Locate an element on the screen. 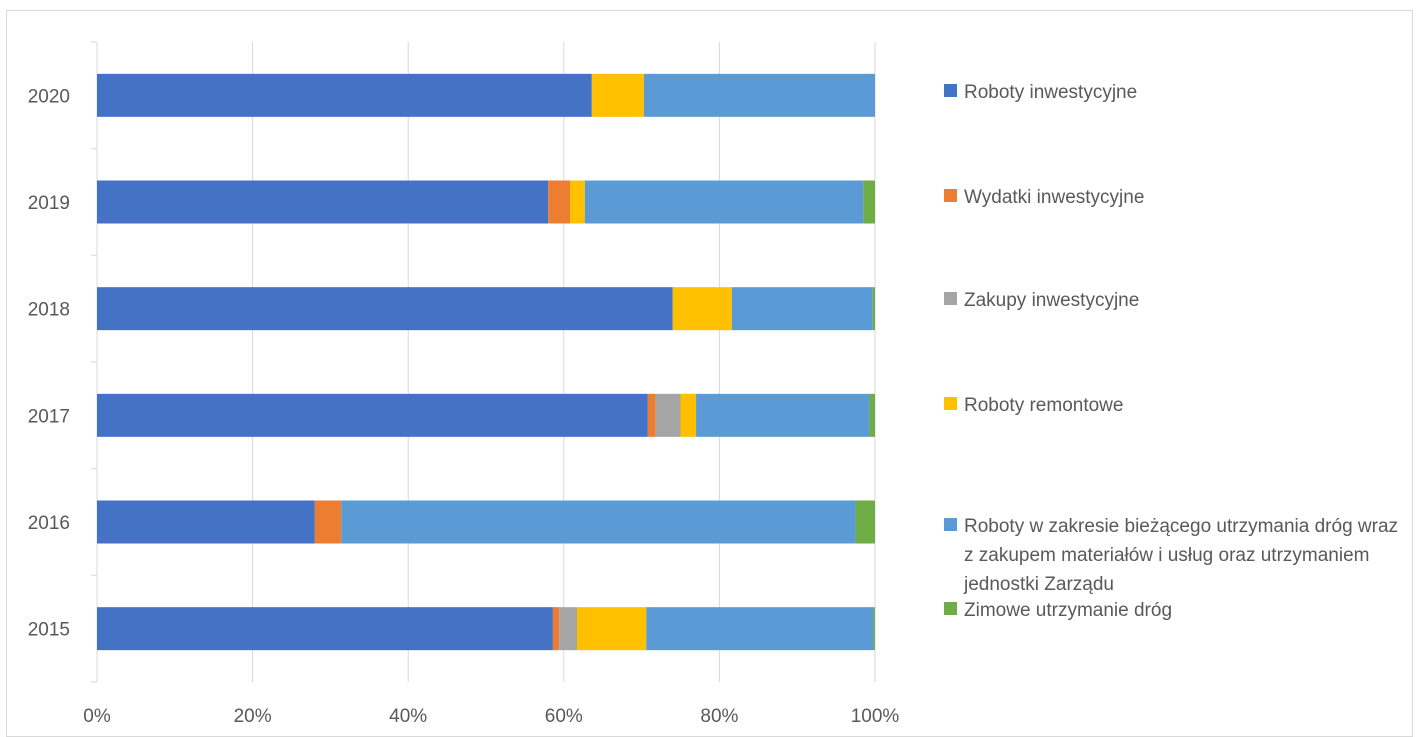  legend-label: Zakupy inwestycyjne is located at coordinates (1052, 300).